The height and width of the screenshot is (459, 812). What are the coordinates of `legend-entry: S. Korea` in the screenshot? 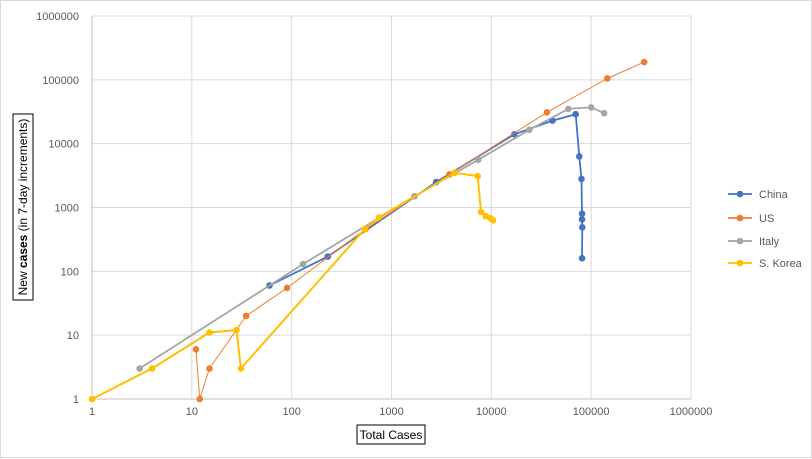 It's located at (765, 264).